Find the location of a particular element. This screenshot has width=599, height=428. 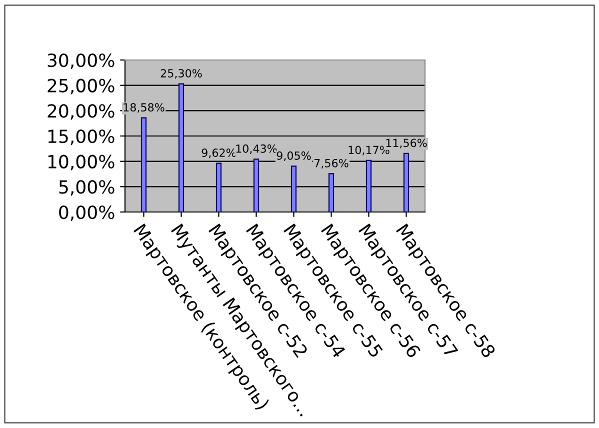

y-tick-label: 0,00% is located at coordinates (86, 213).